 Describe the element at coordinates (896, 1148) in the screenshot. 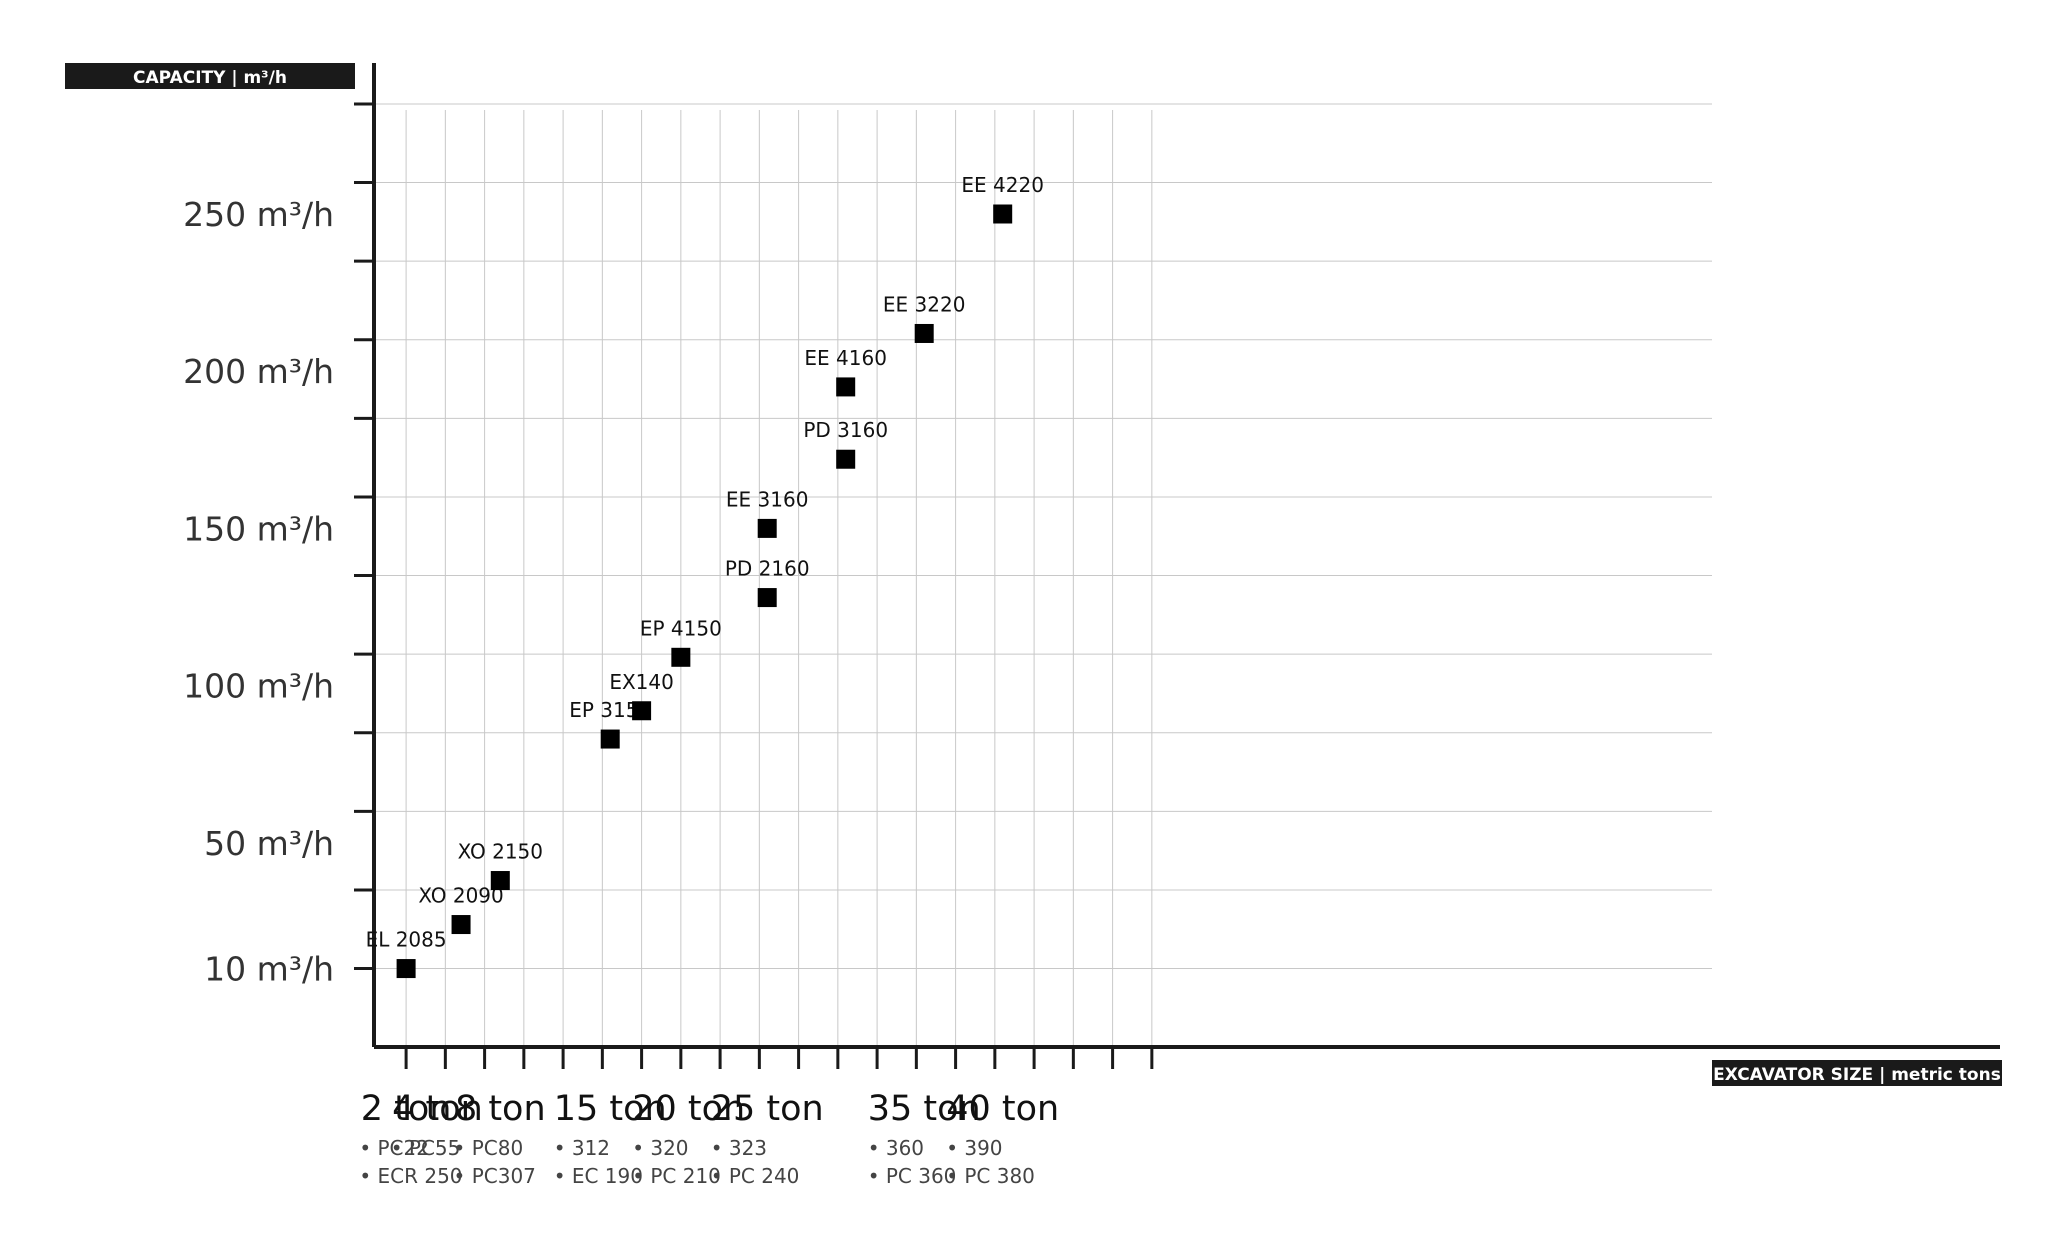

I see `x-model-label: • 360` at that location.